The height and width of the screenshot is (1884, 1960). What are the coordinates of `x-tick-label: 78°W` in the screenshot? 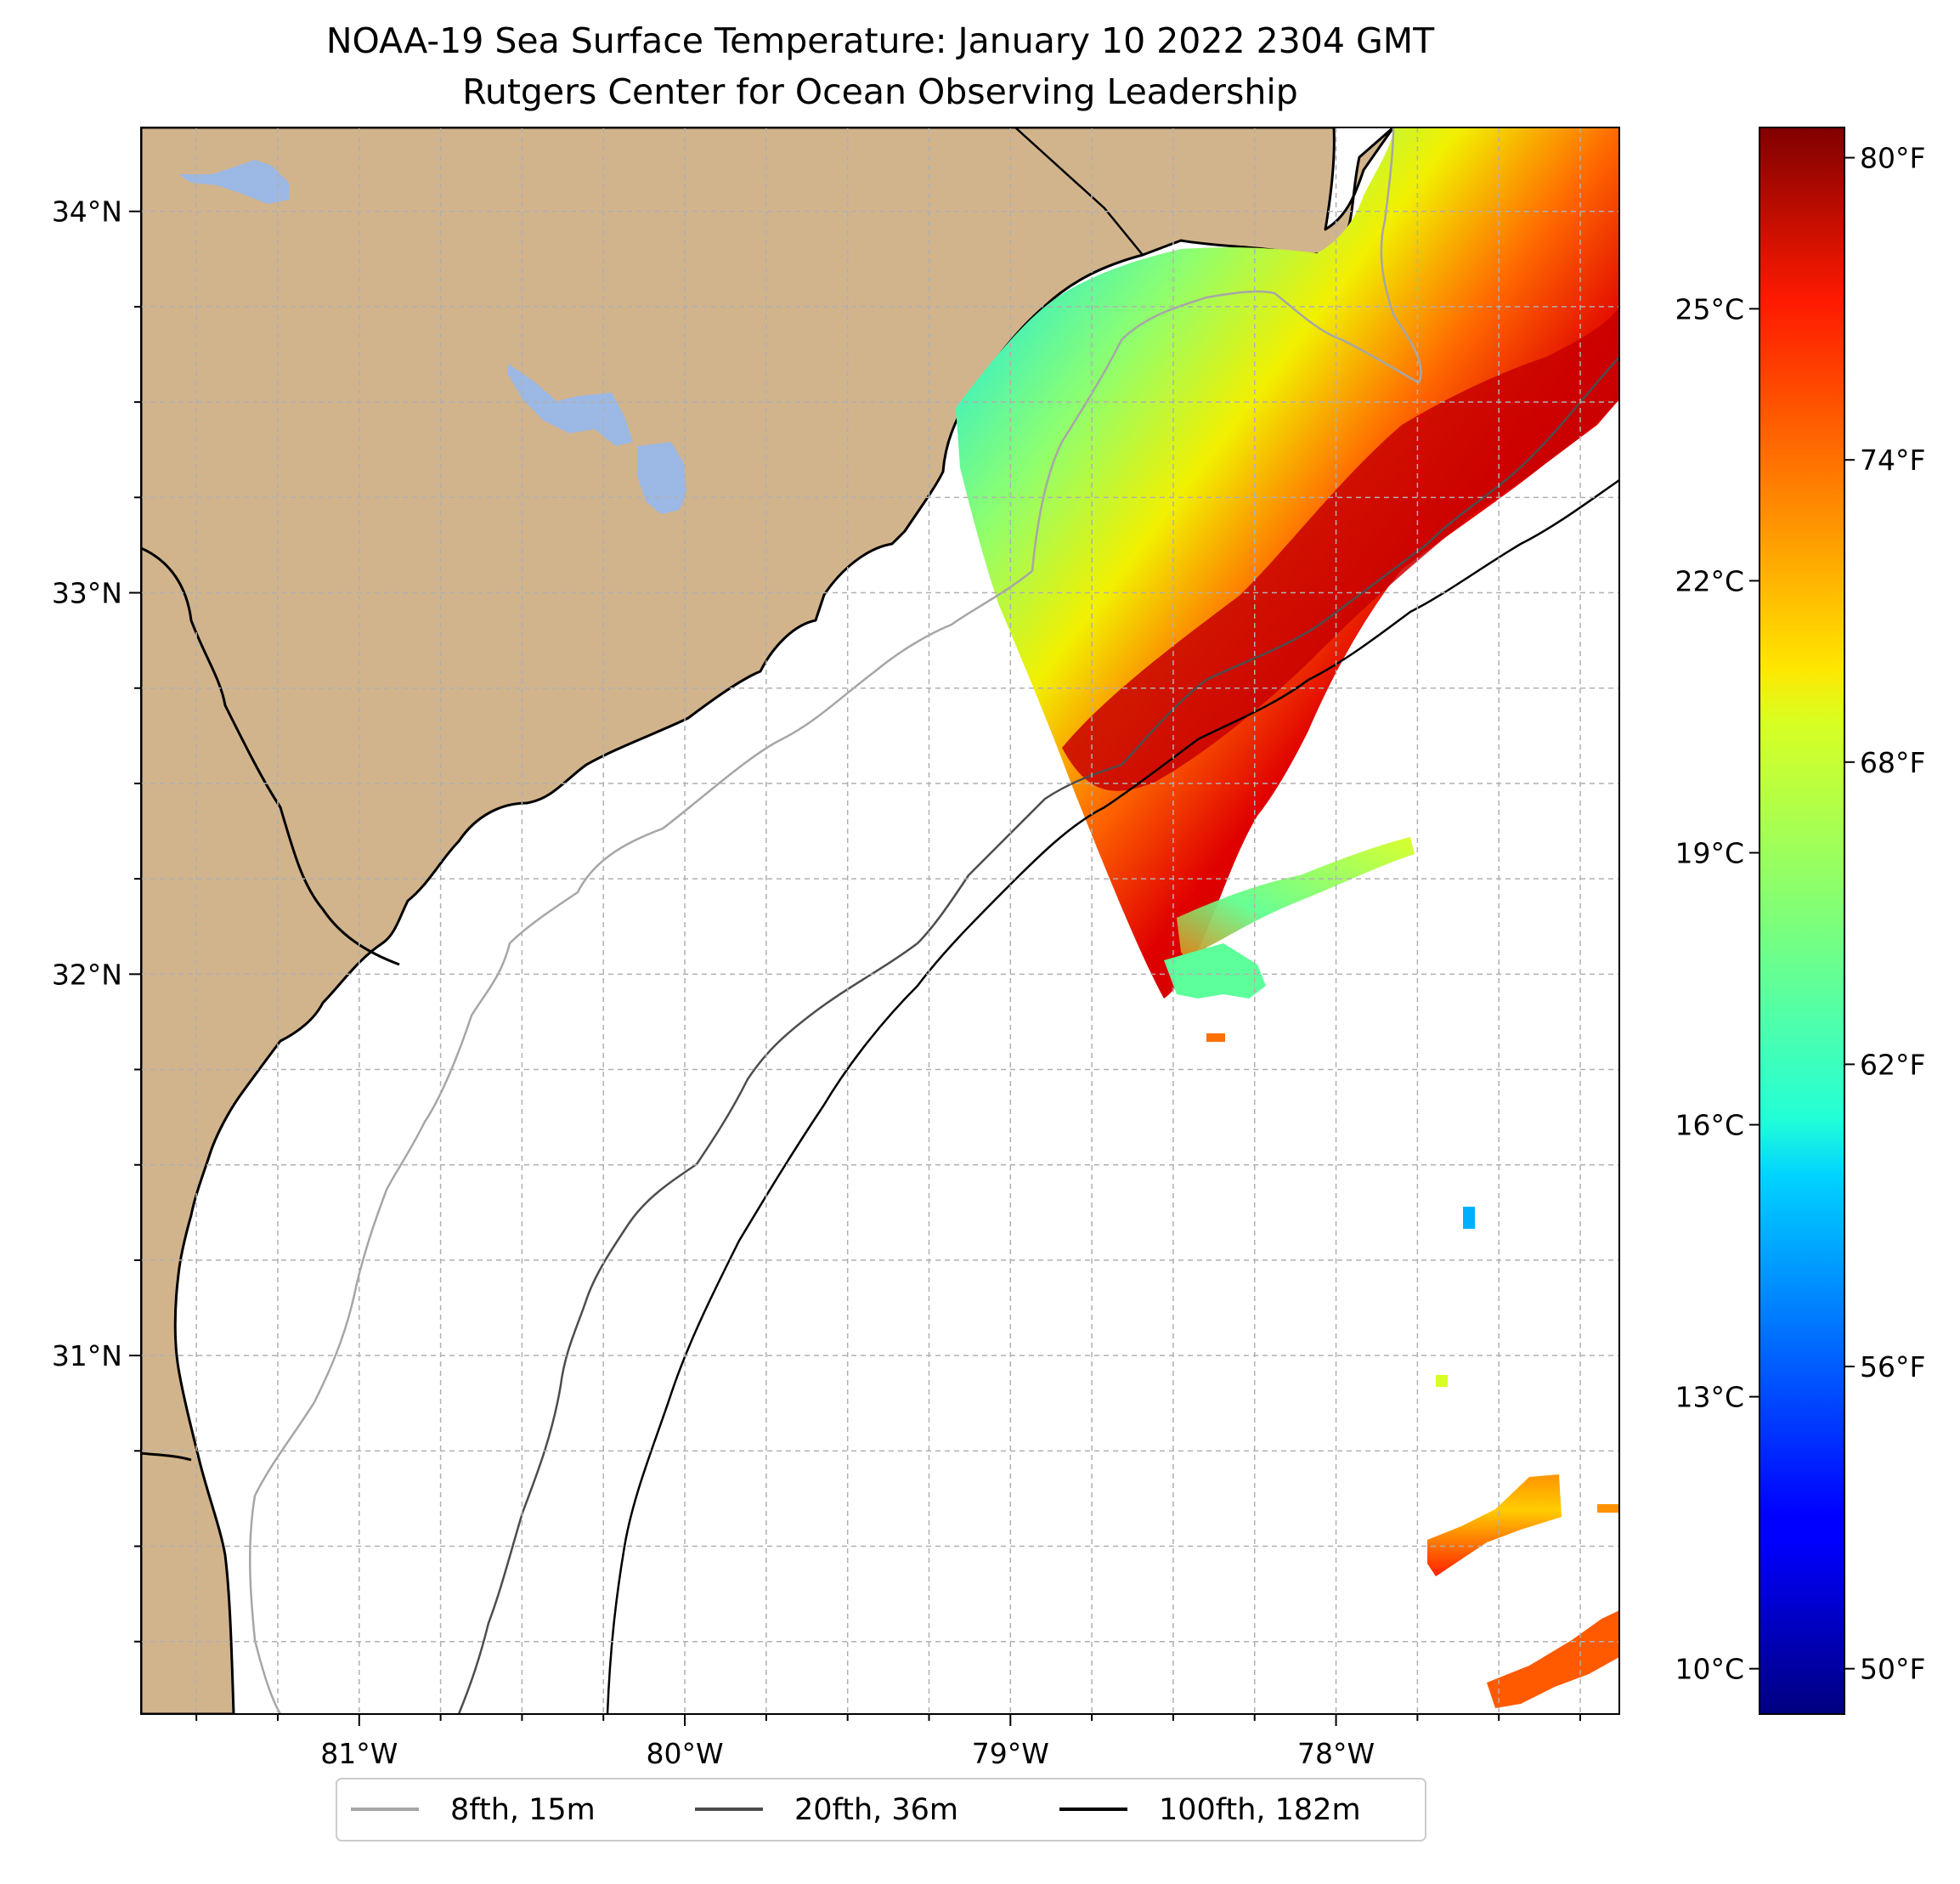 It's located at (1336, 1753).